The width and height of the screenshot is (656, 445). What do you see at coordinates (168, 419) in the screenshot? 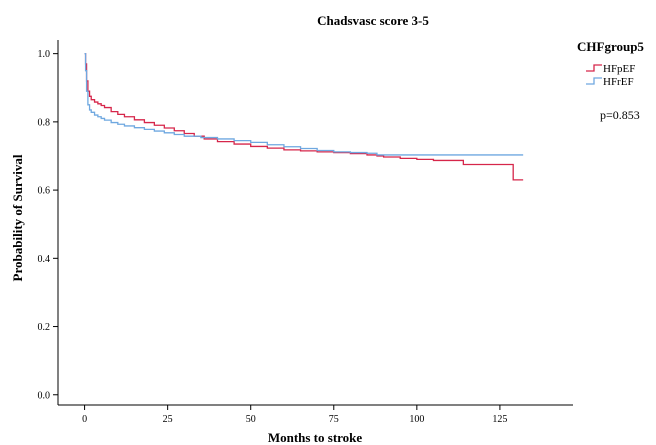
I see `x-tick-label: 25` at bounding box center [168, 419].